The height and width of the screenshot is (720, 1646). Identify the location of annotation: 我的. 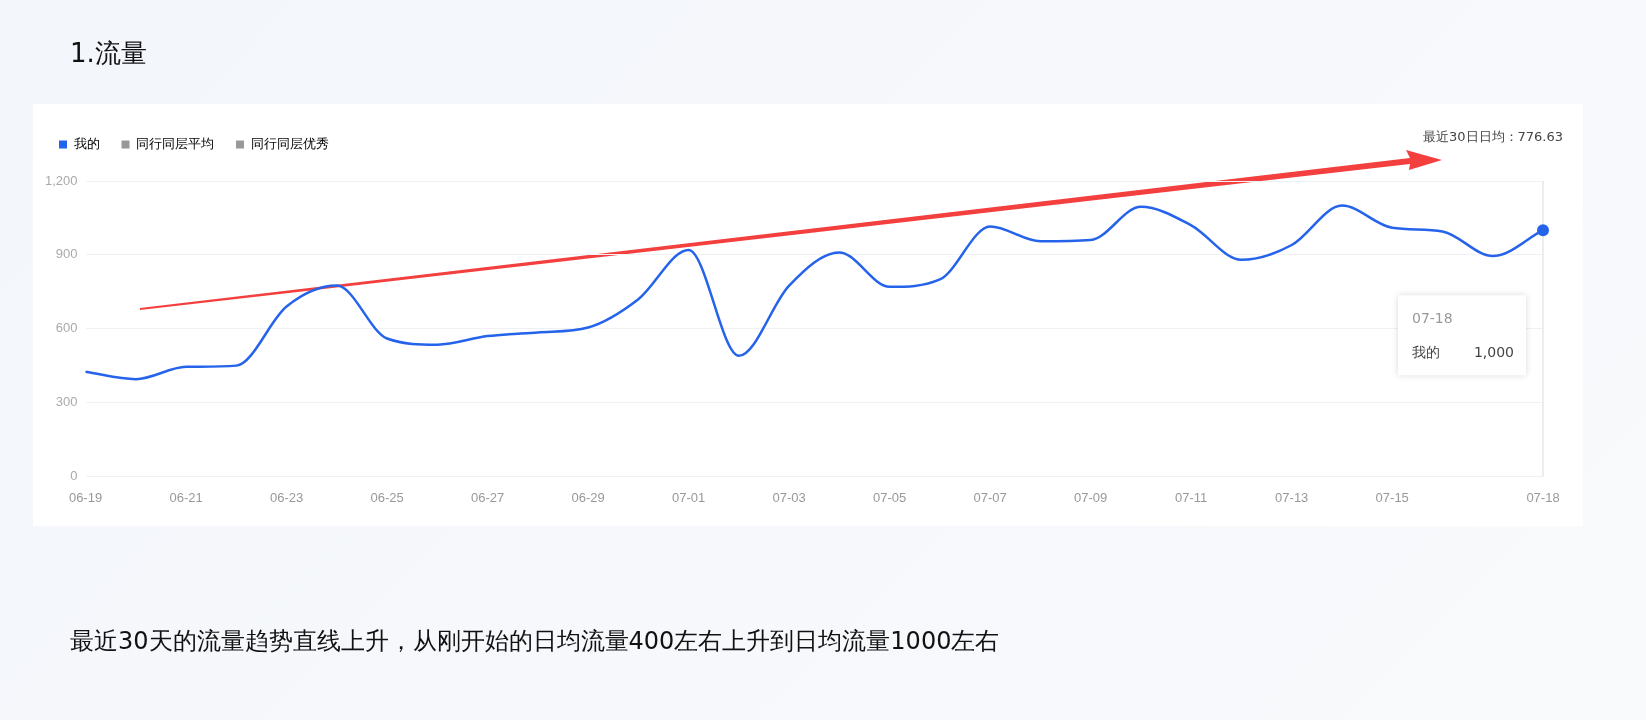
(1426, 351).